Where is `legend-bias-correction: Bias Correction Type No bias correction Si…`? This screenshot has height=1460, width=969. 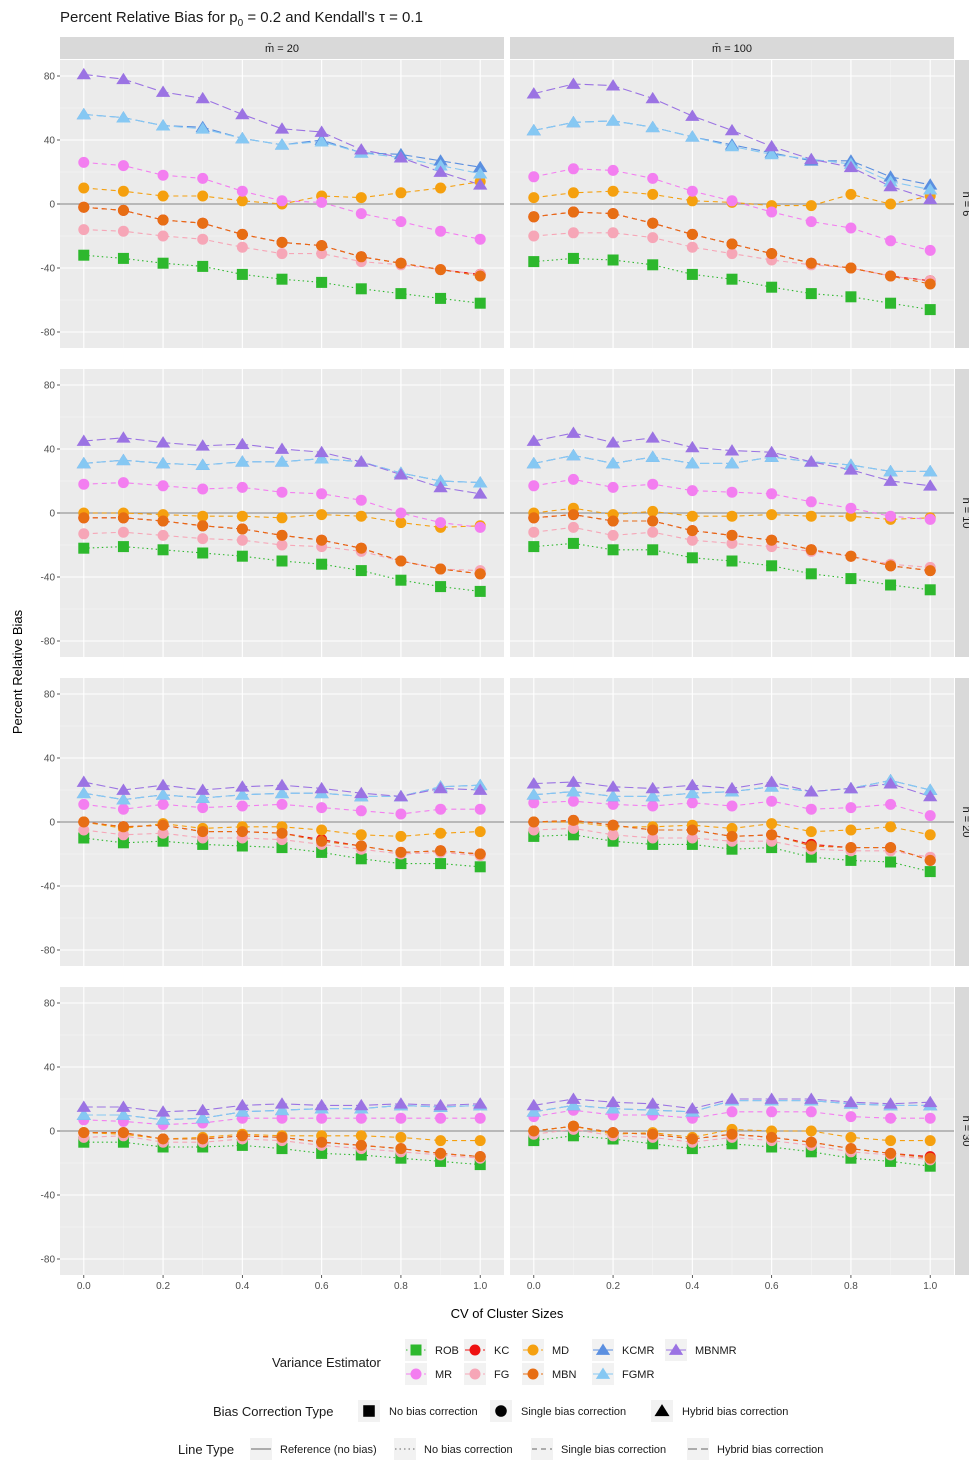
legend-bias-correction: Bias Correction Type No bias correction Si… is located at coordinates (500, 1411).